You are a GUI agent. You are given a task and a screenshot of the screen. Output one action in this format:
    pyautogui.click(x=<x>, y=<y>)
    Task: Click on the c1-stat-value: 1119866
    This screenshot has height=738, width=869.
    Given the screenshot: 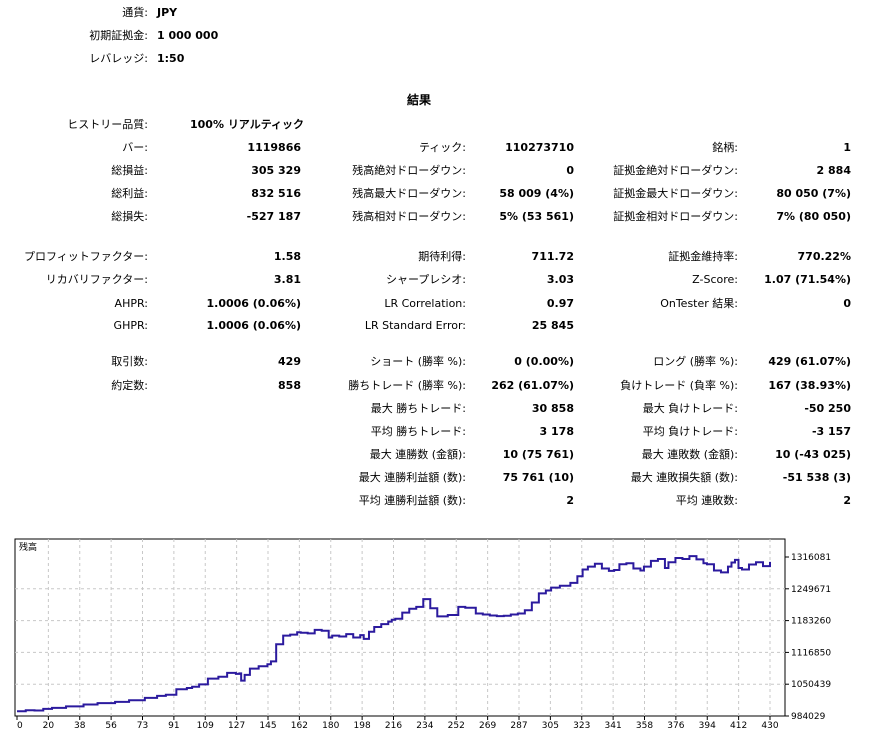 What is the action you would take?
    pyautogui.click(x=274, y=147)
    